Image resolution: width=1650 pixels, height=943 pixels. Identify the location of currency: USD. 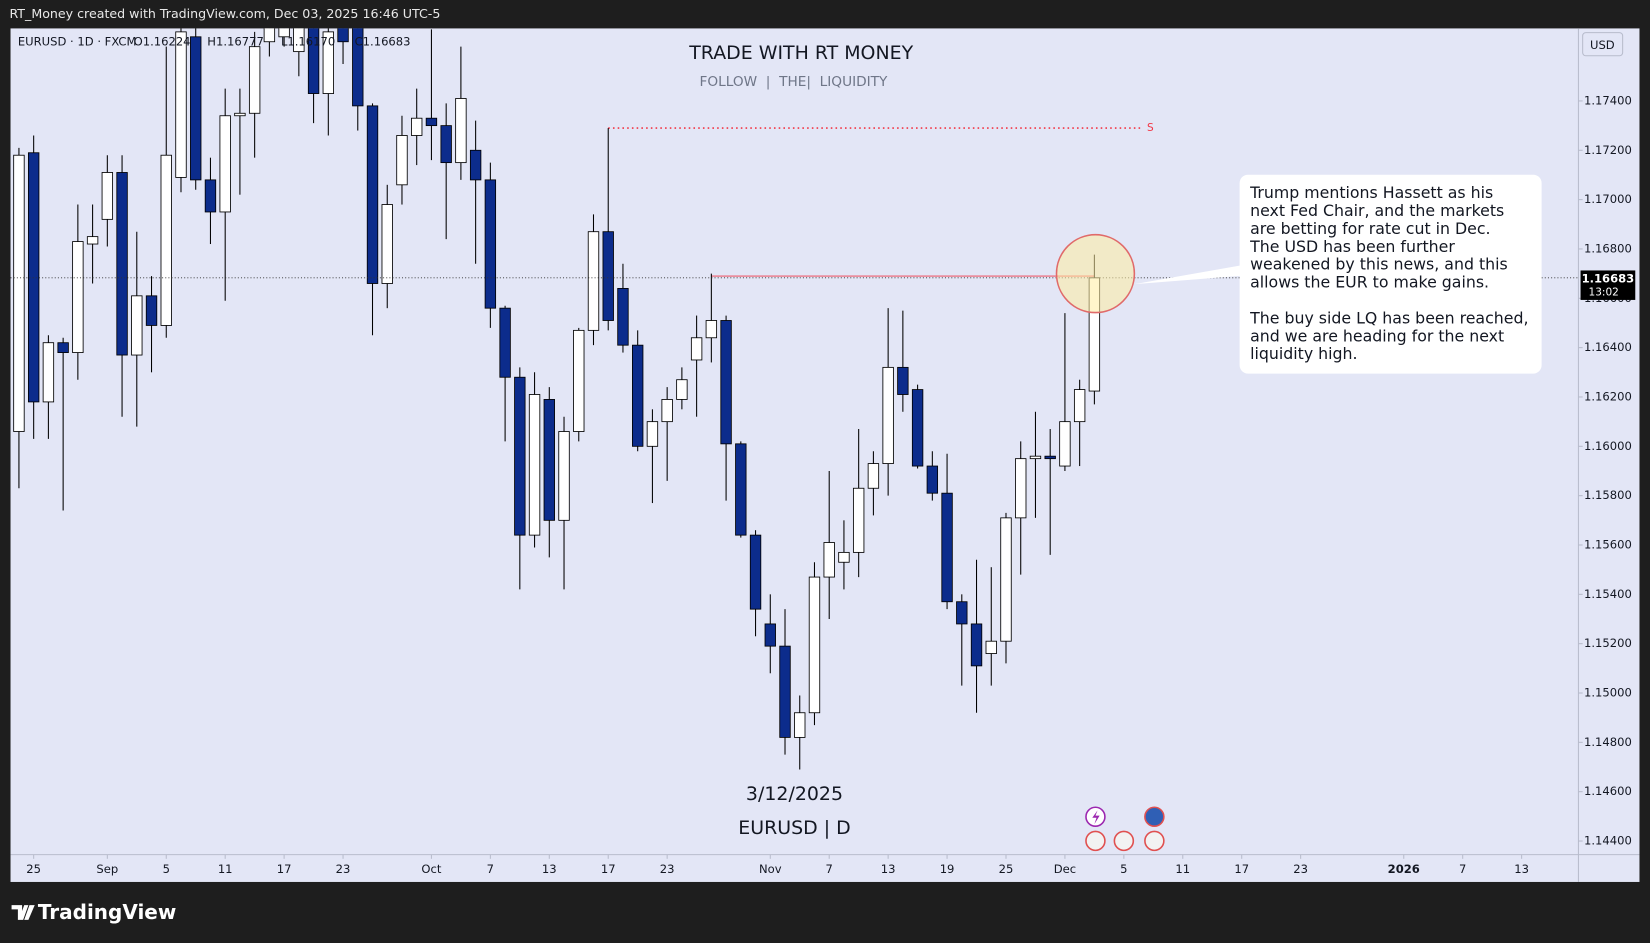
(1602, 45).